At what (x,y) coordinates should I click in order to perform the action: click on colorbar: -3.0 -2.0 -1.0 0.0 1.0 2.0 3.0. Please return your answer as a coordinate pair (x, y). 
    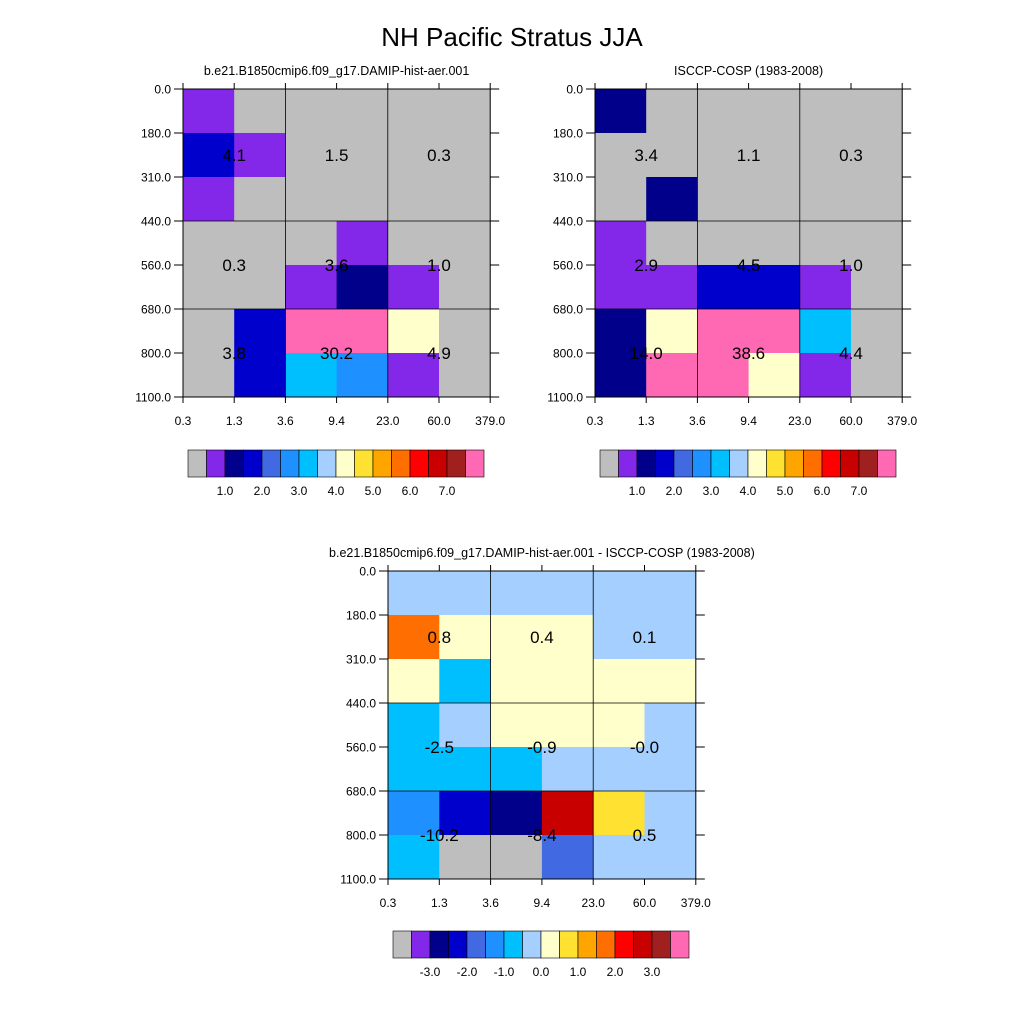
    Looking at the image, I should click on (541, 954).